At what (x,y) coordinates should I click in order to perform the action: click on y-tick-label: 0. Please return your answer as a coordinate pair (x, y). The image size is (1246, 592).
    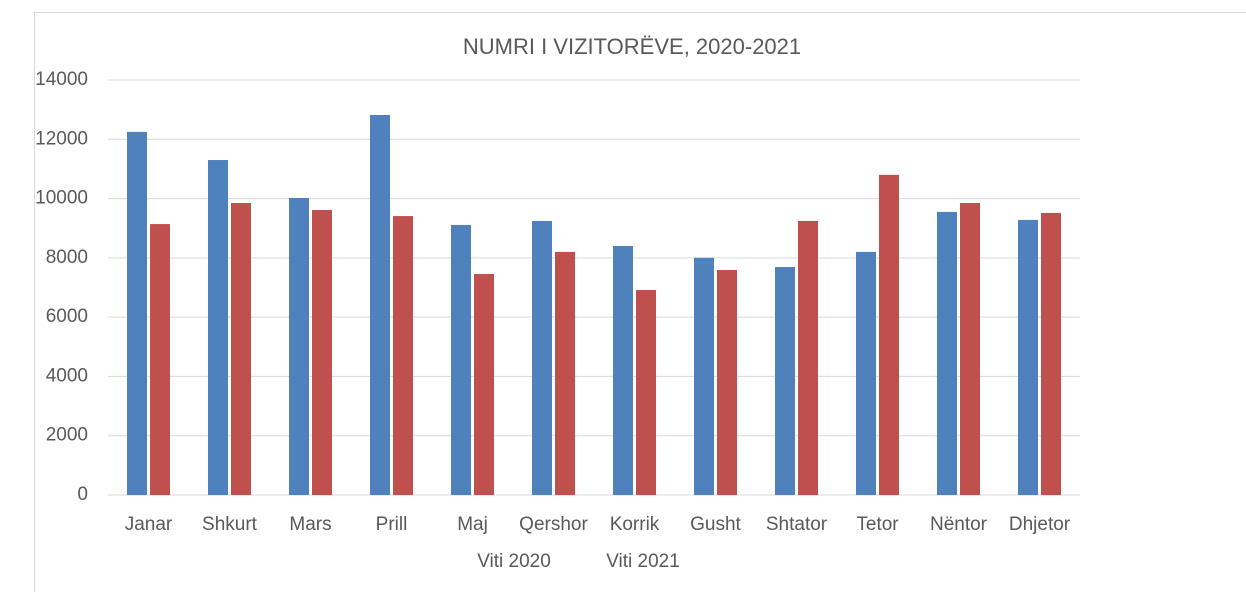
    Looking at the image, I should click on (82, 494).